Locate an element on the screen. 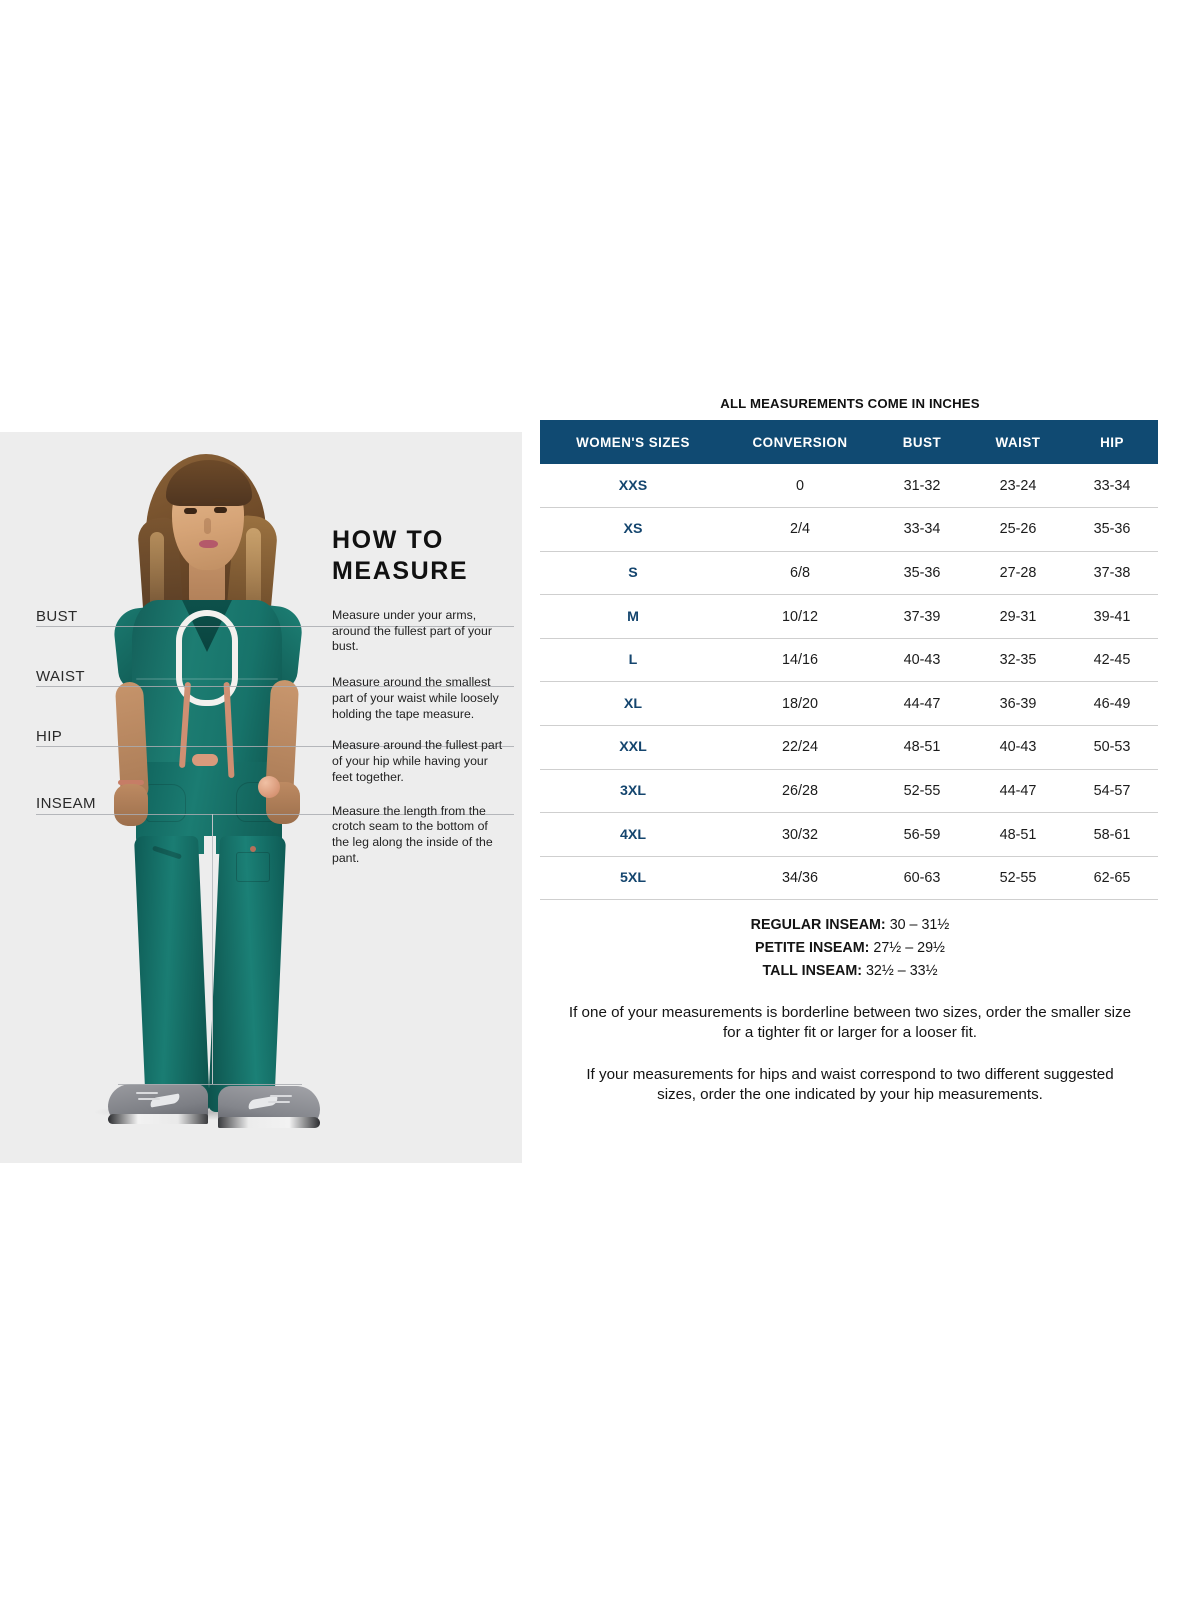 The width and height of the screenshot is (1200, 1600). pocket-seam-left is located at coordinates (166, 803).